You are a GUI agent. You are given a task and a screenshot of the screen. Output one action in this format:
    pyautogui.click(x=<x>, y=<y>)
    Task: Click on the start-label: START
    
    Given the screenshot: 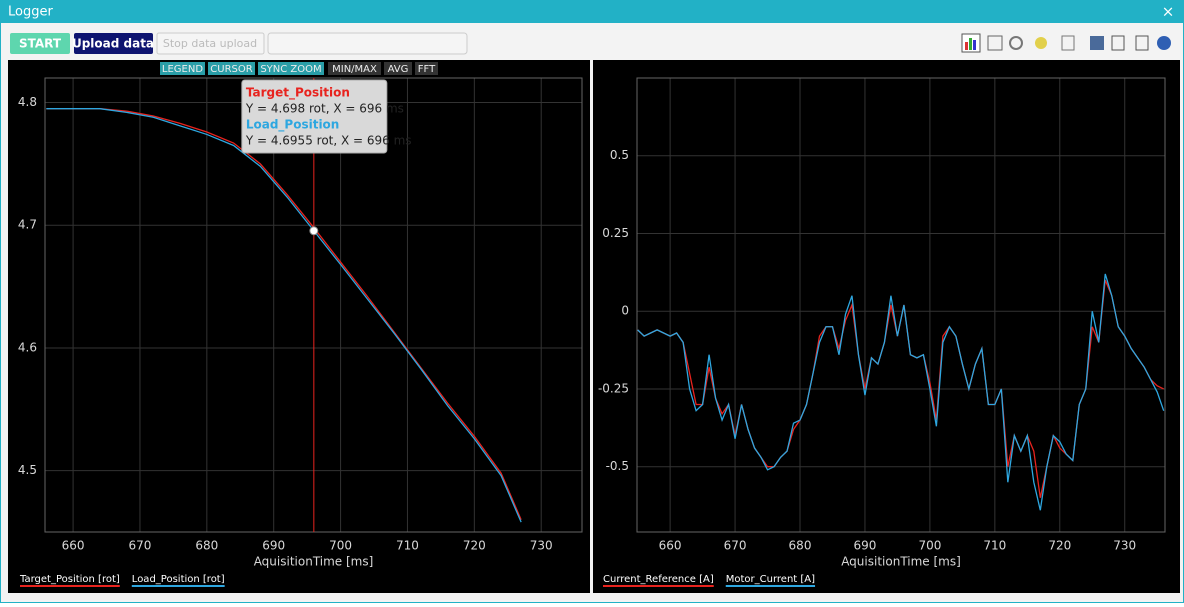 What is the action you would take?
    pyautogui.click(x=40, y=44)
    